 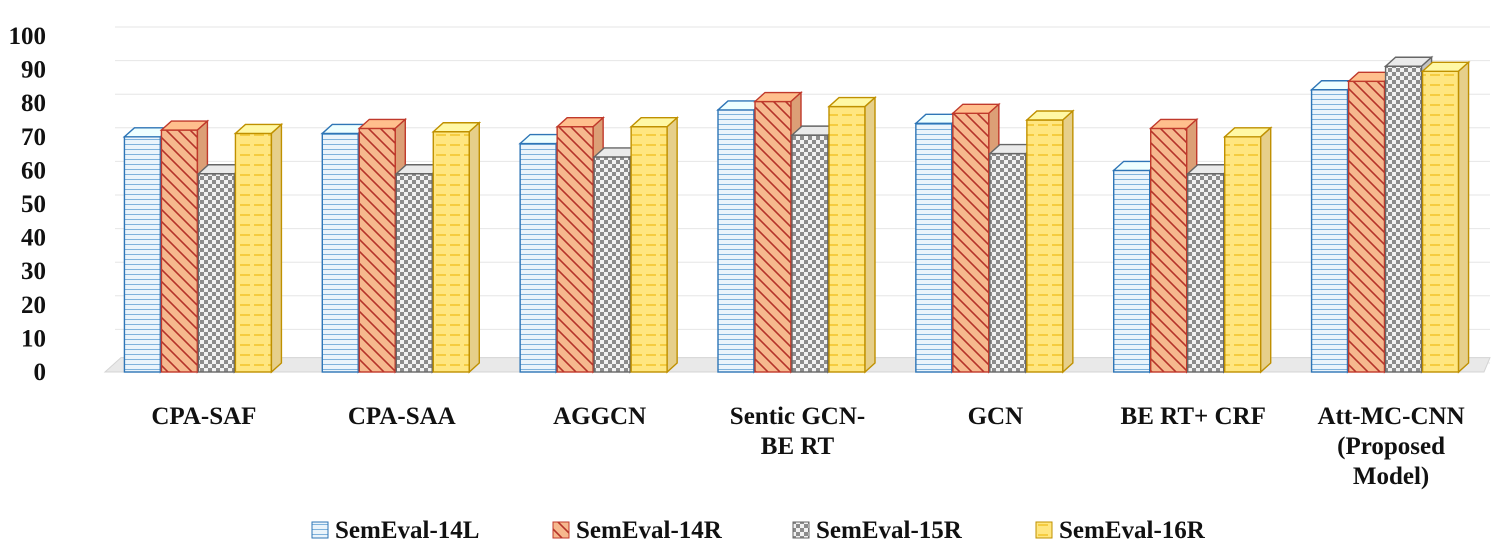 What do you see at coordinates (1390, 446) in the screenshot?
I see `category-label-att-mc-cnn-proposed-model: Att-MC-CNN (Proposed Model)` at bounding box center [1390, 446].